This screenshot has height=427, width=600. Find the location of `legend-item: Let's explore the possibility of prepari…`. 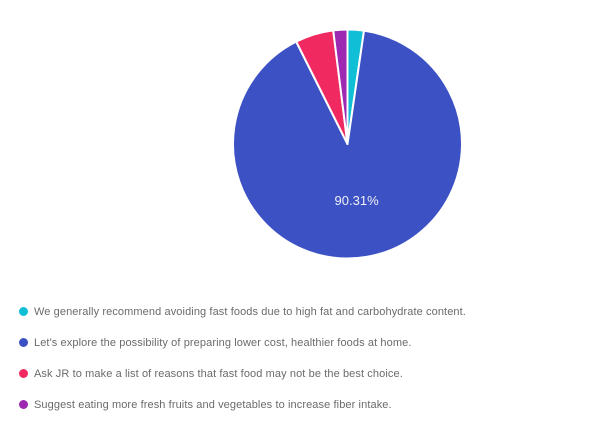

legend-item: Let's explore the possibility of prepari… is located at coordinates (240, 342).